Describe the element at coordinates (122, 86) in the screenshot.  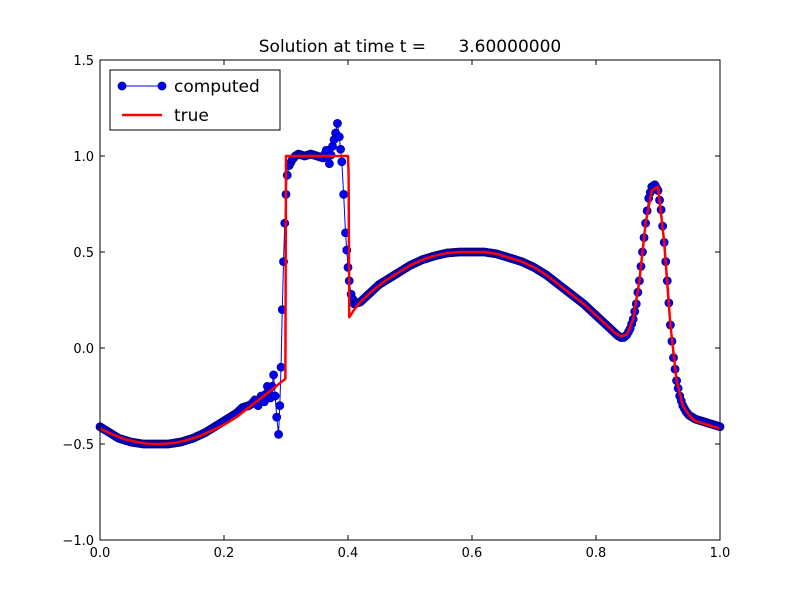
I see `legend-computed-marker-left` at that location.